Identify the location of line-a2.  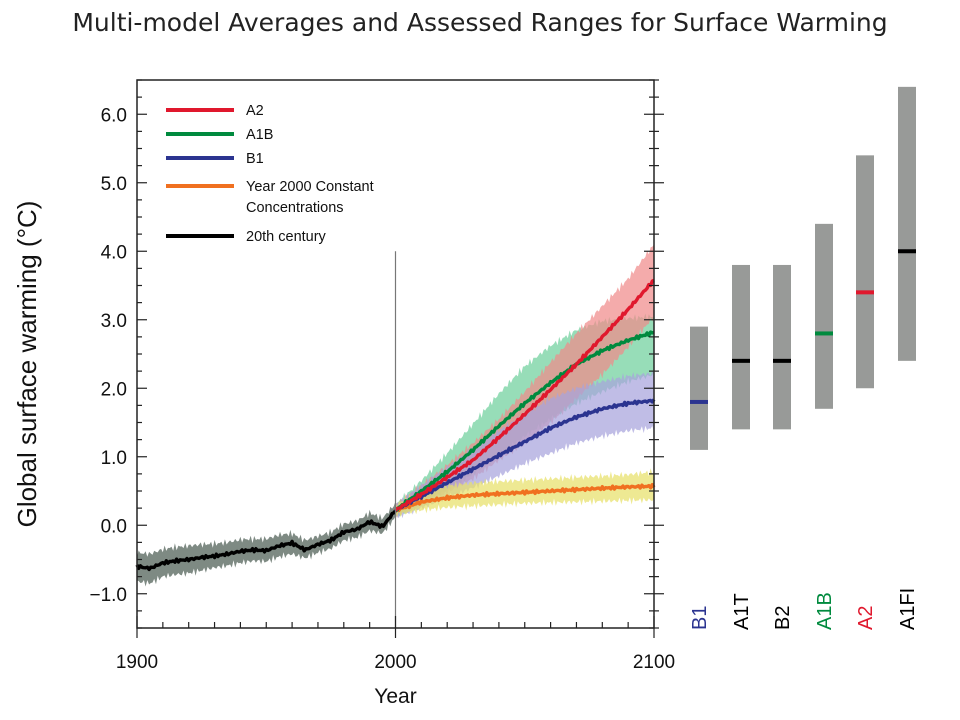
(524, 395).